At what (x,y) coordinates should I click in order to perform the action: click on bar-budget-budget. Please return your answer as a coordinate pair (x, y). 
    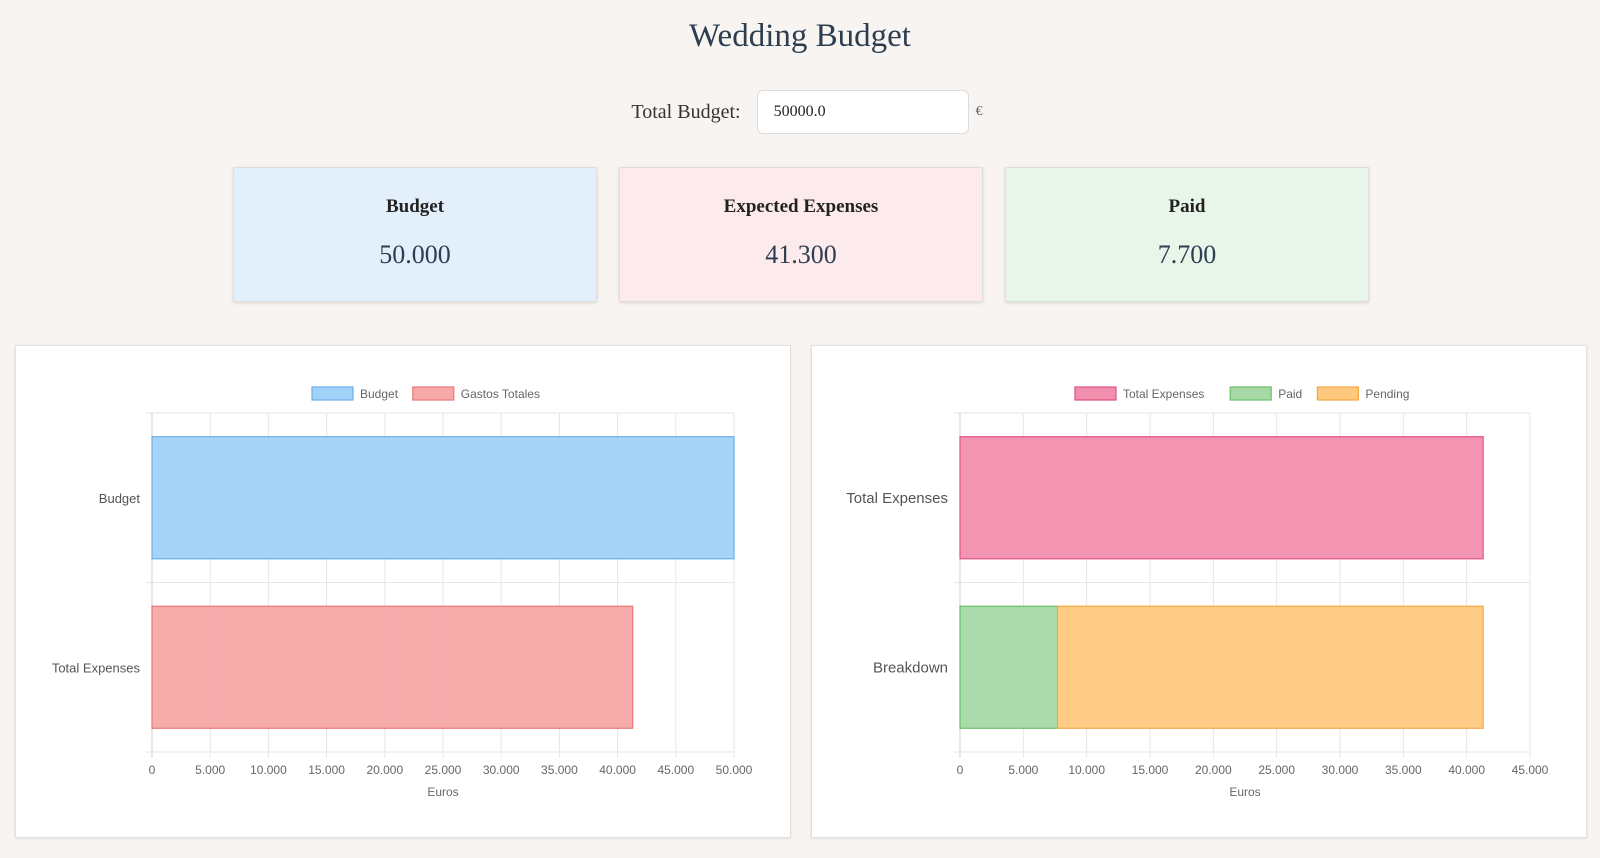
    Looking at the image, I should click on (443, 498).